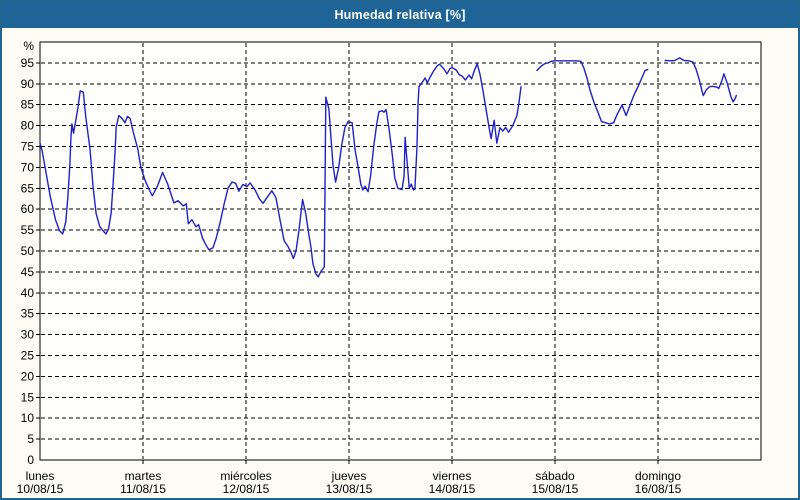  I want to click on svg-text: 90, so click(28, 84).